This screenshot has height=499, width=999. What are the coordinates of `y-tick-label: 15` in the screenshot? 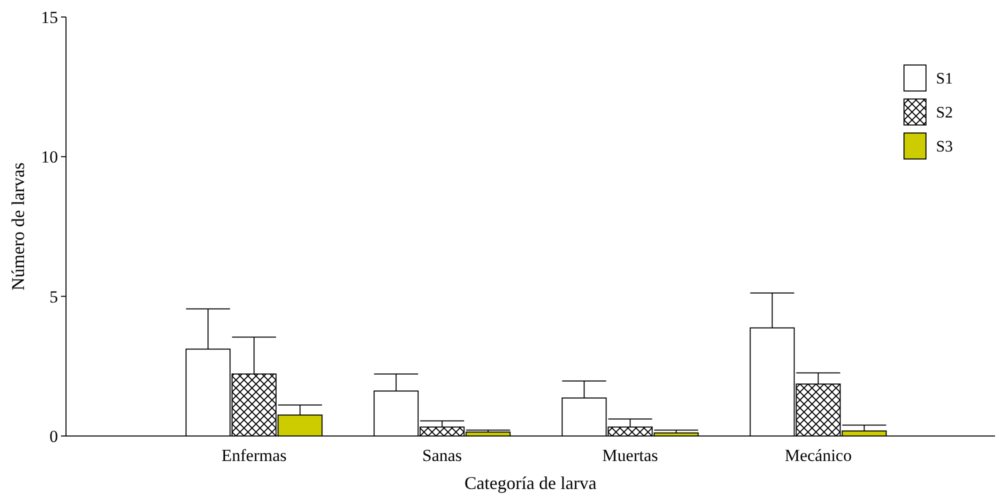 It's located at (49, 17).